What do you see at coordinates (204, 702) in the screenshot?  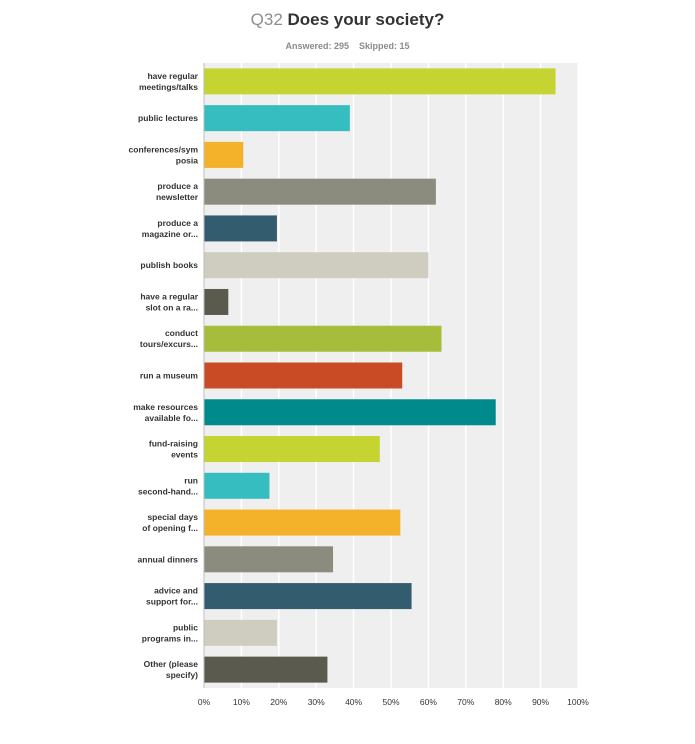 I see `x-tick-label: 0%` at bounding box center [204, 702].